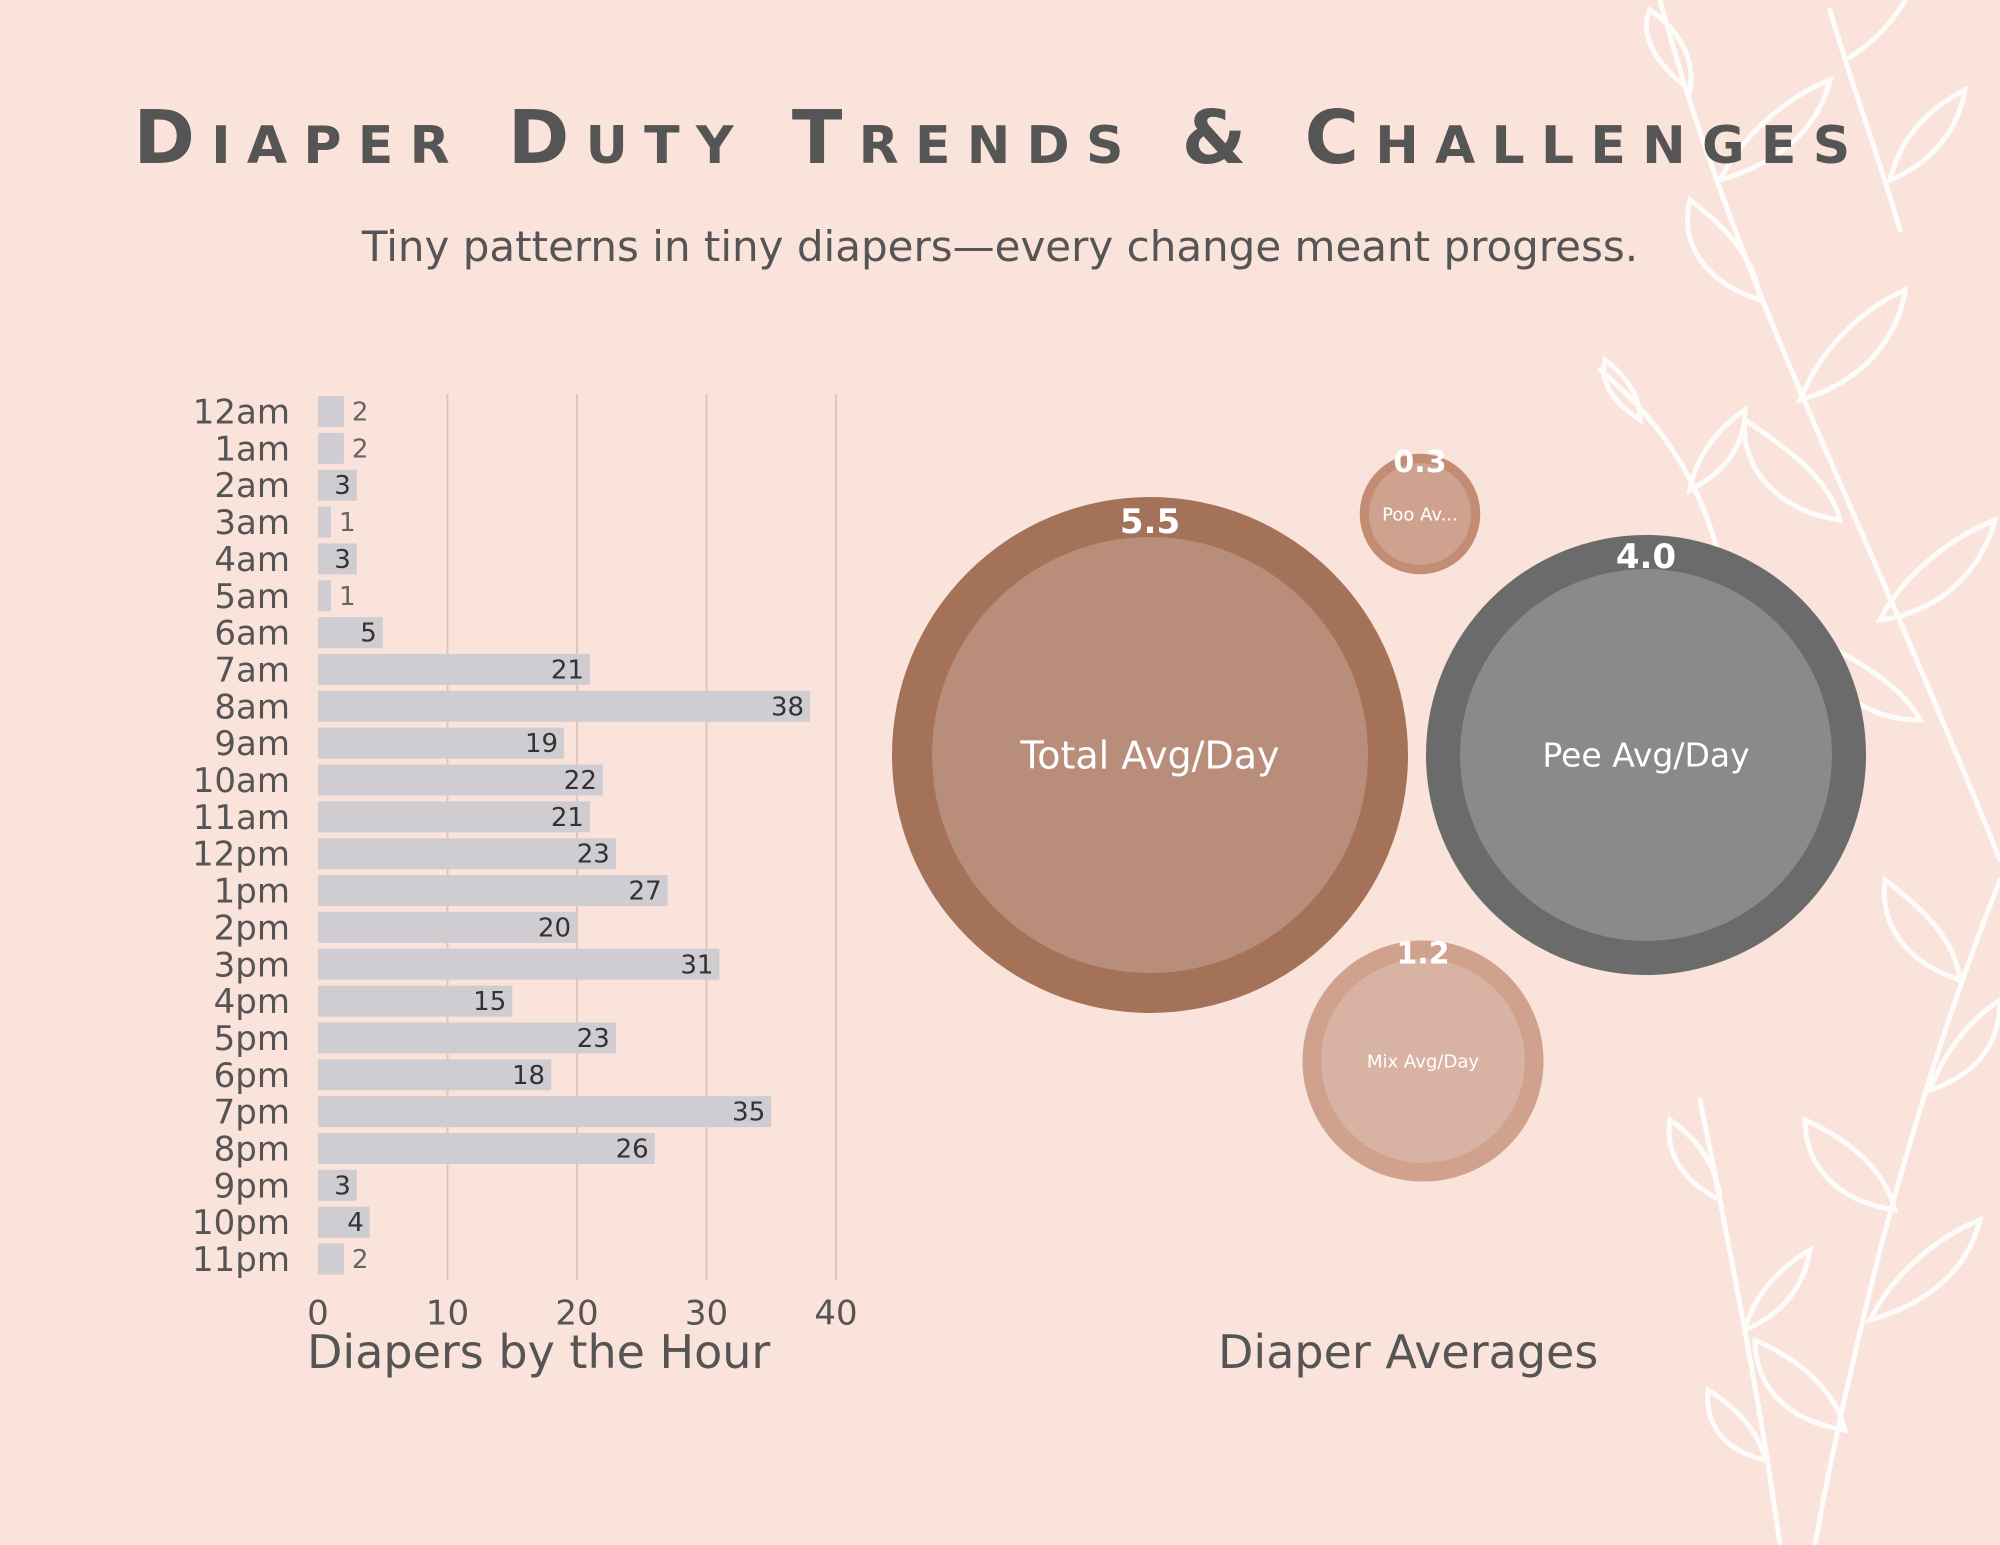 This screenshot has width=2000, height=1545. What do you see at coordinates (486, 1148) in the screenshot?
I see `bar-8pm` at bounding box center [486, 1148].